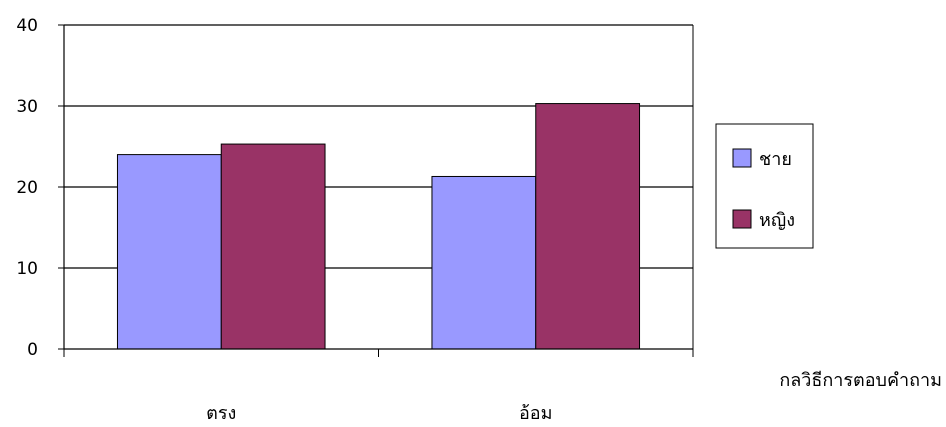 Image resolution: width=946 pixels, height=427 pixels. Describe the element at coordinates (169, 252) in the screenshot. I see `bar-series1-cat1` at that location.